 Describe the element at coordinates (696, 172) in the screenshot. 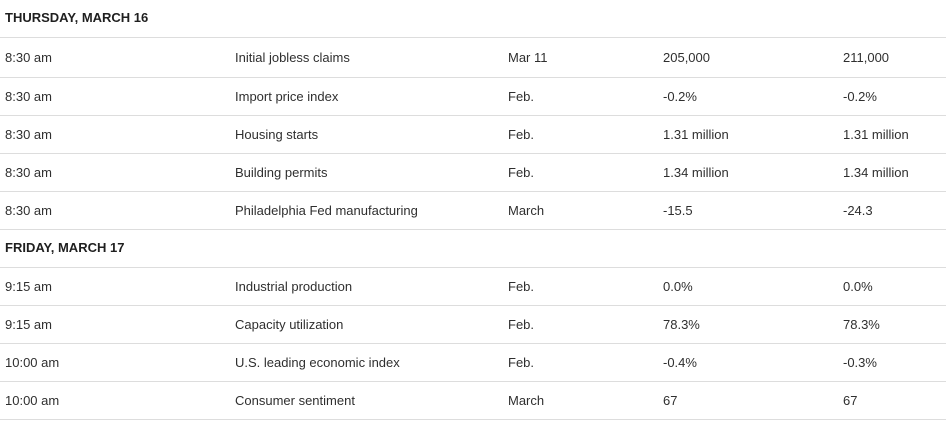

I see `value1-cell: 1.34 million` at that location.